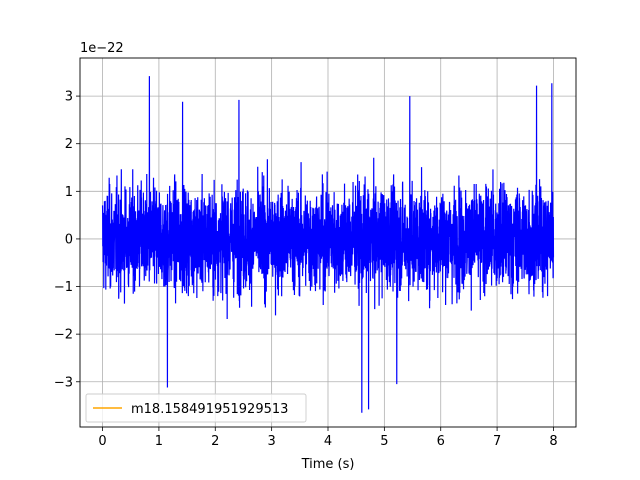 The height and width of the screenshot is (480, 640). What do you see at coordinates (69, 192) in the screenshot?
I see `y-tick-label: 1` at bounding box center [69, 192].